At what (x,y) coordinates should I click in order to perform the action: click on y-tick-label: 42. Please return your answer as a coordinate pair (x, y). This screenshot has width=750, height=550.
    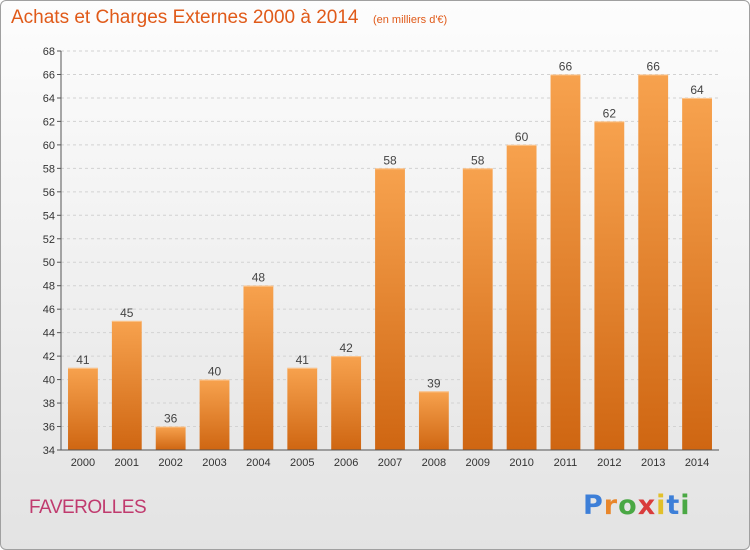
    Looking at the image, I should click on (49, 357).